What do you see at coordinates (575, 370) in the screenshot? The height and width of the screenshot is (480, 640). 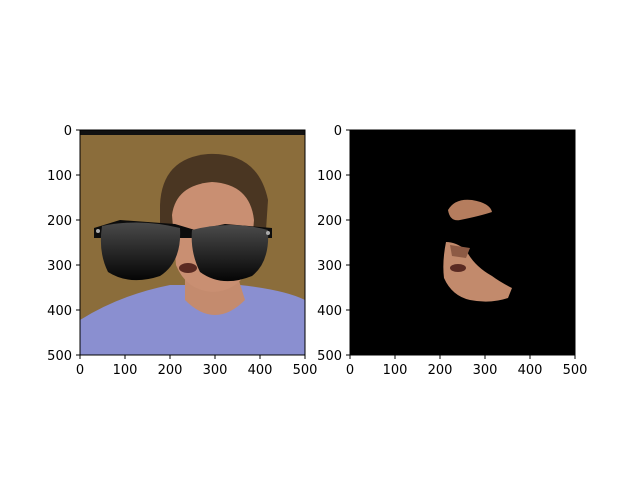 I see `right-xtick-label: 500` at bounding box center [575, 370].